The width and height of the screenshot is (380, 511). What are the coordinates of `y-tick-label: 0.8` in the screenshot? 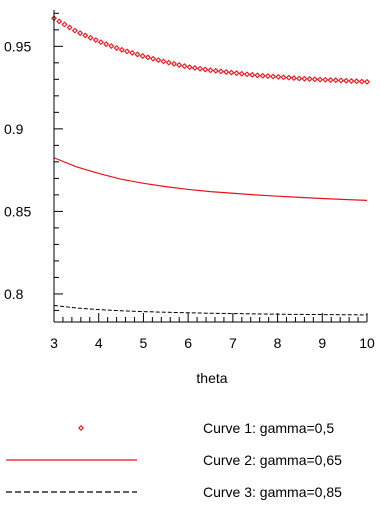 It's located at (14, 294).